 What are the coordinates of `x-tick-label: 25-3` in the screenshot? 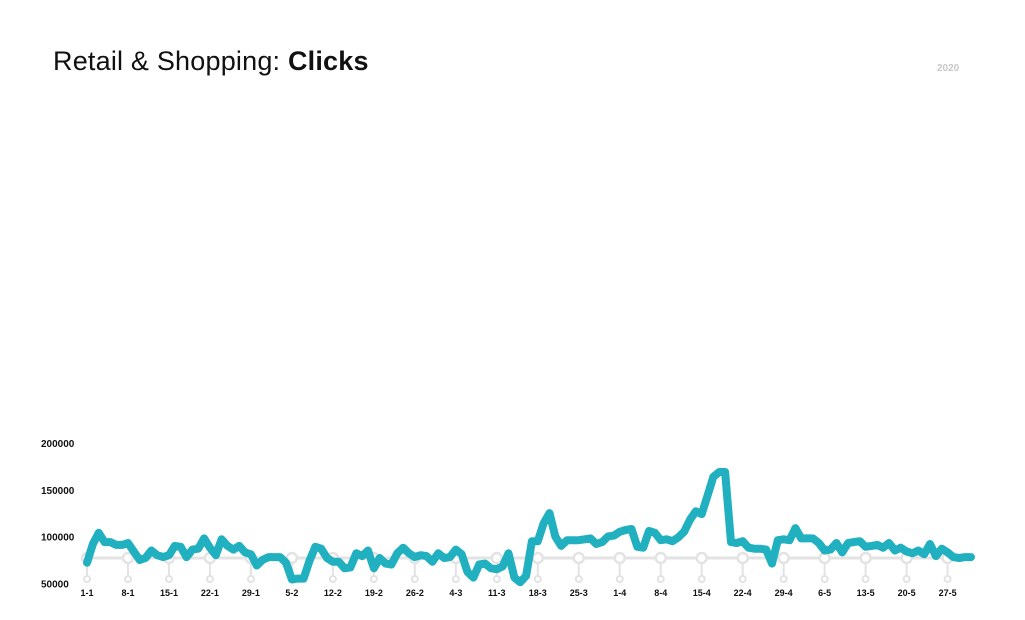 It's located at (579, 593).